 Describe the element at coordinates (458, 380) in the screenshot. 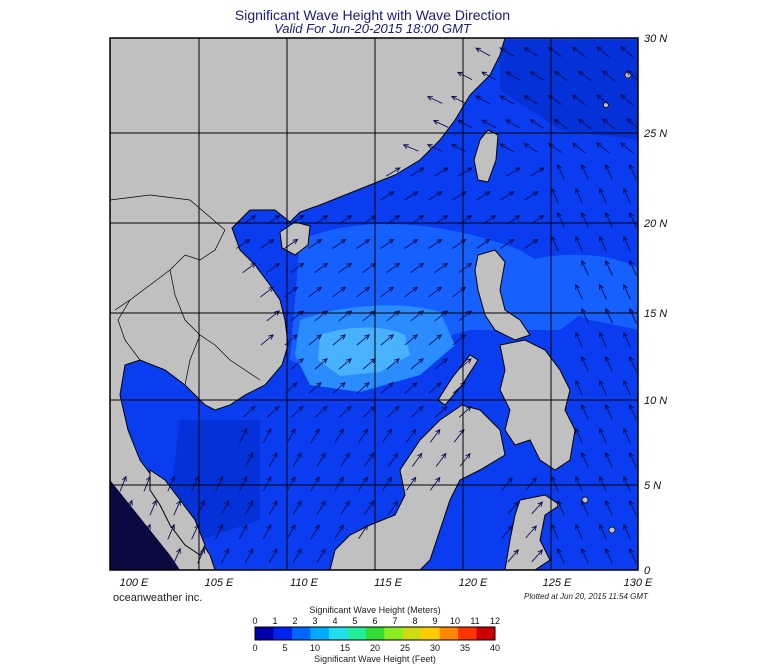

I see `land-palawan` at that location.